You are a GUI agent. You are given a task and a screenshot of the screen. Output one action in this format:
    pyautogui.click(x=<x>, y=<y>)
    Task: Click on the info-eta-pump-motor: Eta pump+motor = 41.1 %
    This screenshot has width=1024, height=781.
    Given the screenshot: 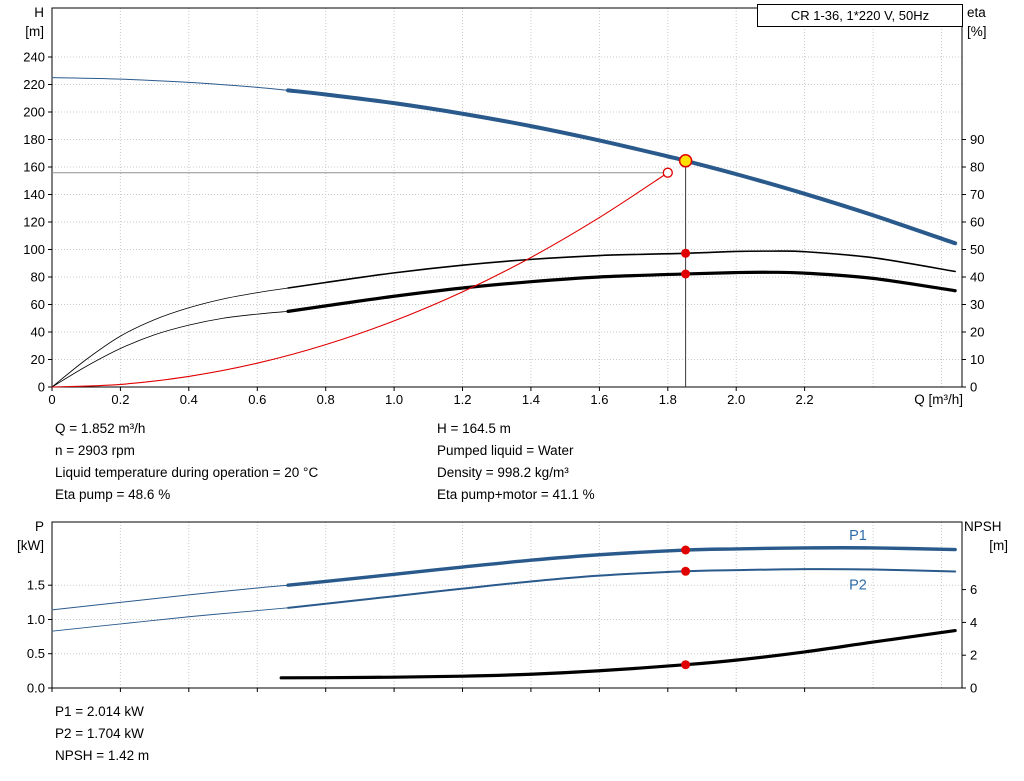 What is the action you would take?
    pyautogui.click(x=516, y=494)
    